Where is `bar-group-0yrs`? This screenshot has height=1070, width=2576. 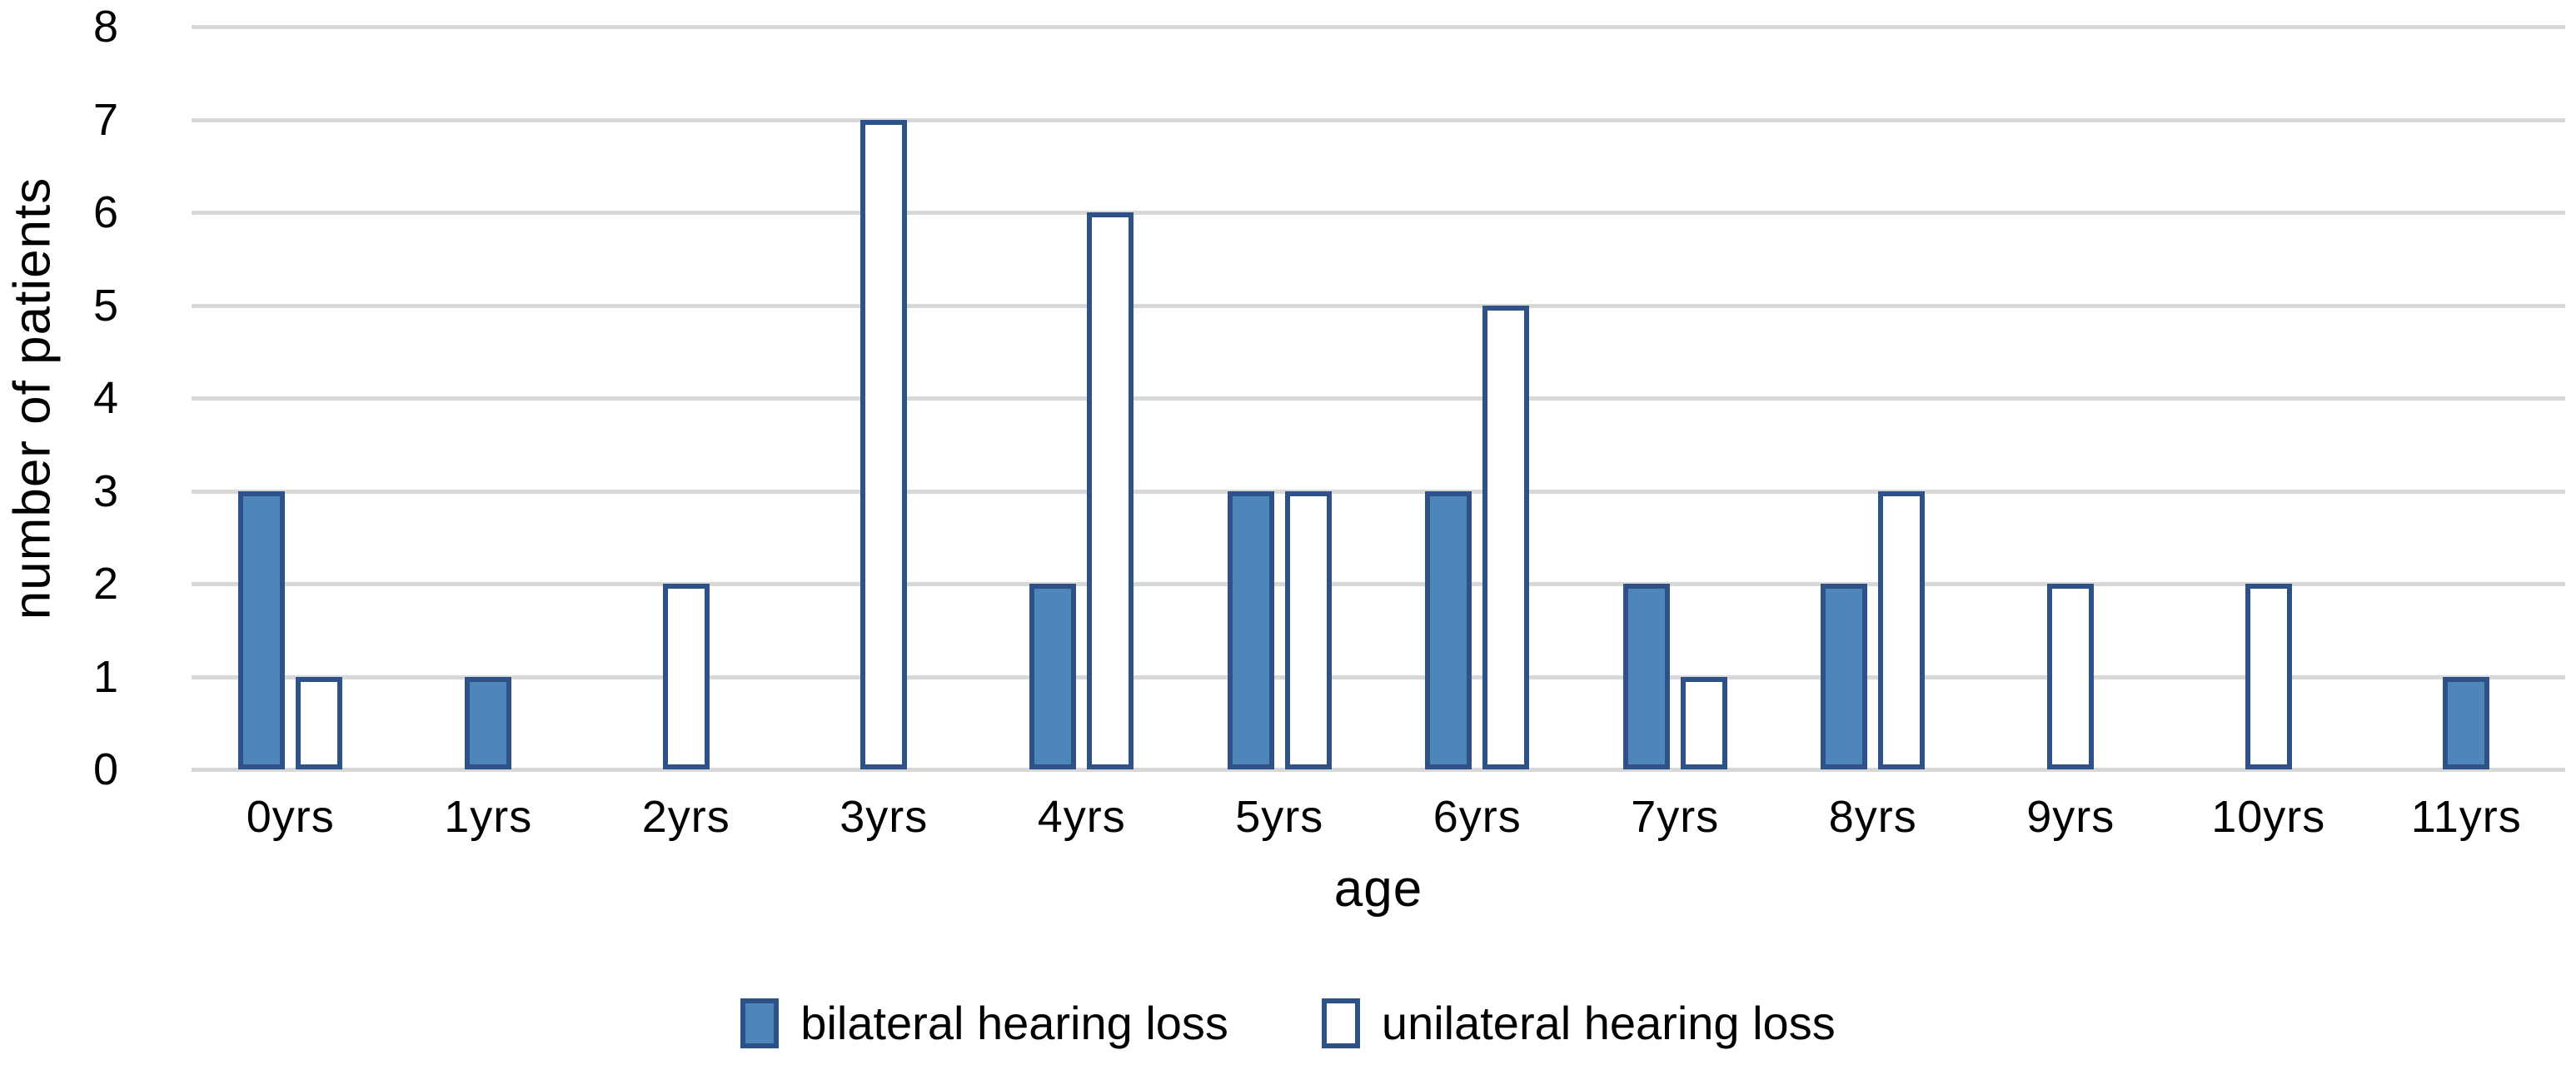
bar-group-0yrs is located at coordinates (291, 398).